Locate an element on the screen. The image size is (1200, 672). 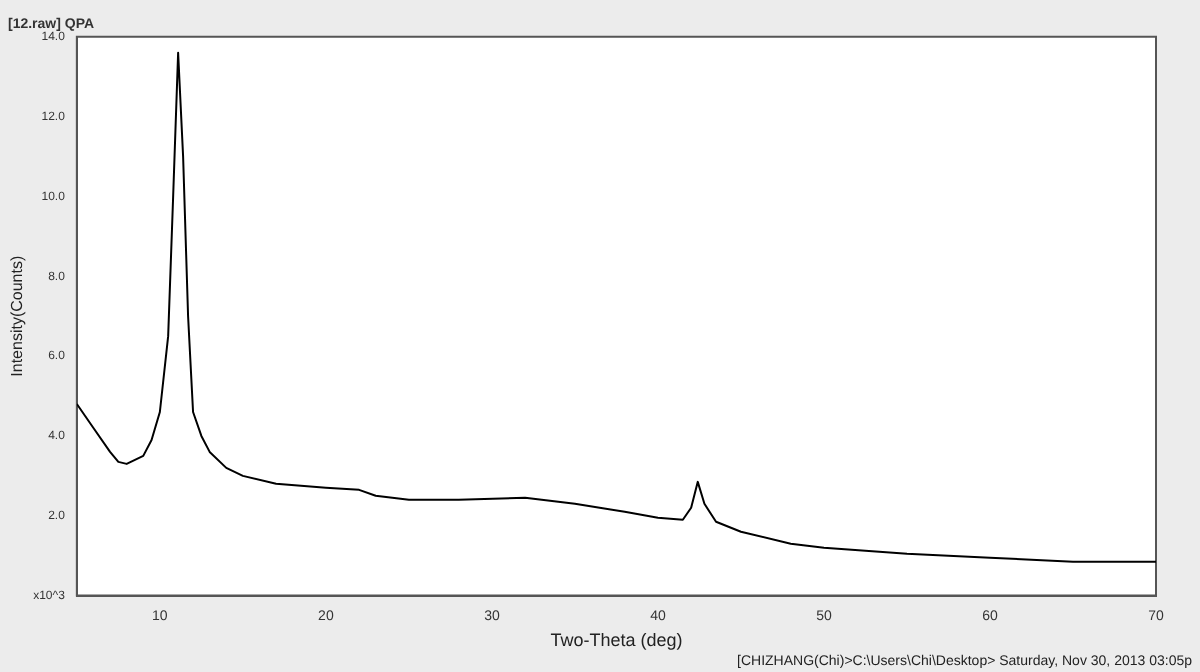
y-axis-title: Intensity(Counts) is located at coordinates (17, 316).